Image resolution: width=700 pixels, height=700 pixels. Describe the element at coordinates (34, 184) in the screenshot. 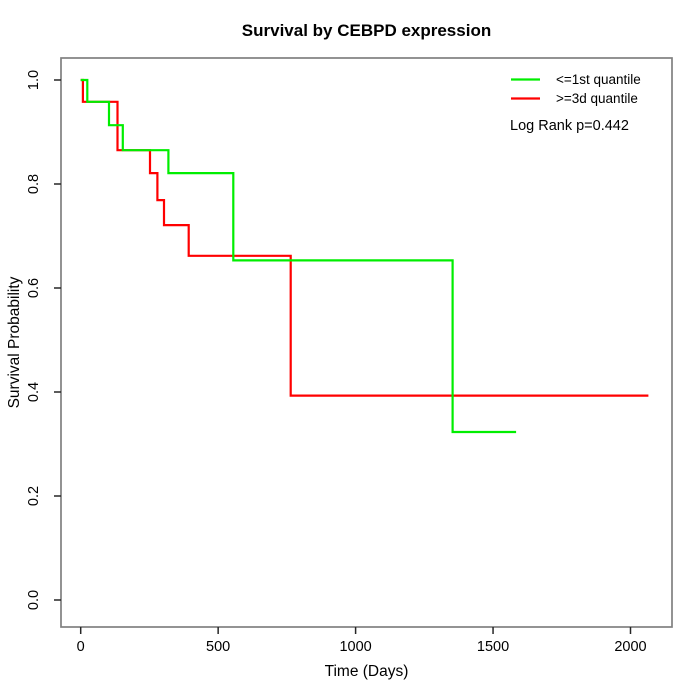

I see `y-tick-label: 0.8` at that location.